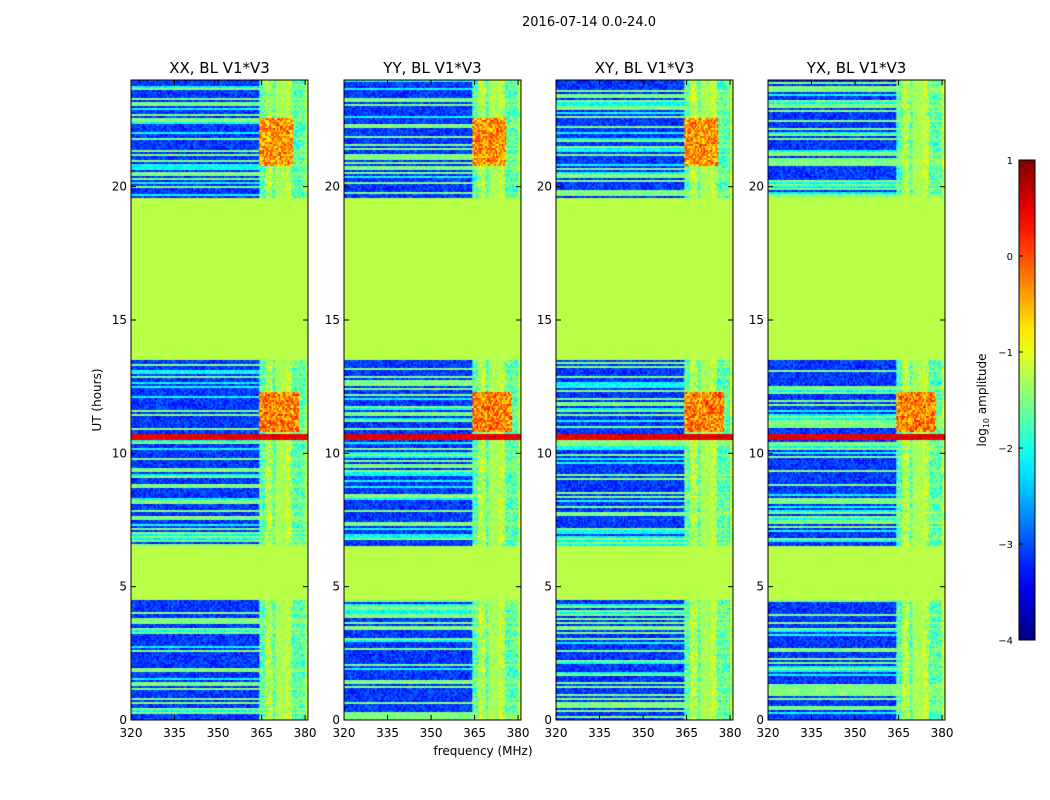  I want to click on colorbar-tick-label: −4, so click(1005, 641).